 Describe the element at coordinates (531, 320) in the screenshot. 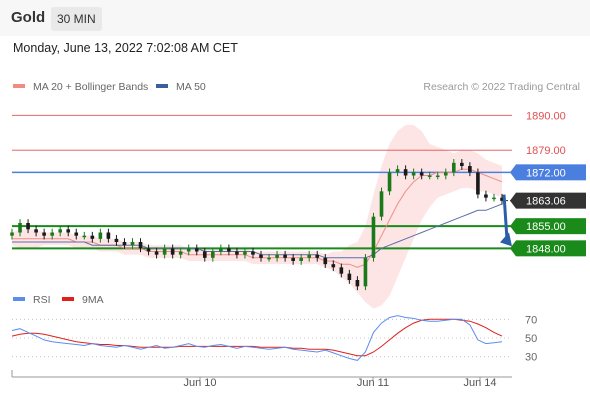

I see `rsi-tick-70: 70` at that location.